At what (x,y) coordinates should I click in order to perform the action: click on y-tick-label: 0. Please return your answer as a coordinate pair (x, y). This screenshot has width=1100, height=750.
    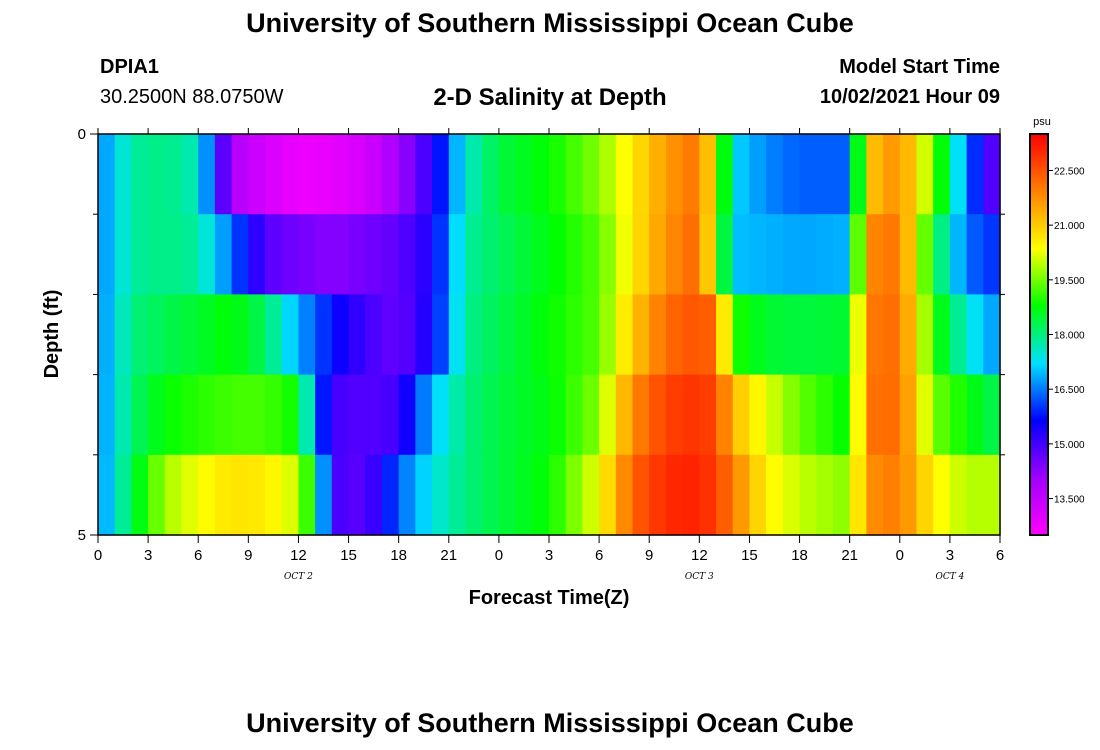
    Looking at the image, I should click on (82, 134).